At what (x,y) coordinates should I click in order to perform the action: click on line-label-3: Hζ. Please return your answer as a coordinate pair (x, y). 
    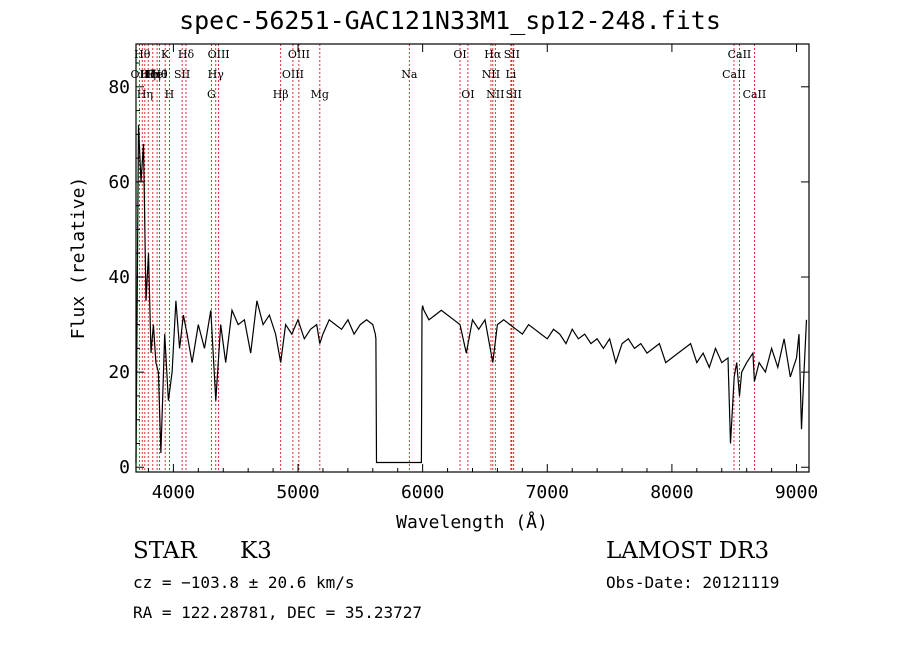
    Looking at the image, I should click on (148, 74).